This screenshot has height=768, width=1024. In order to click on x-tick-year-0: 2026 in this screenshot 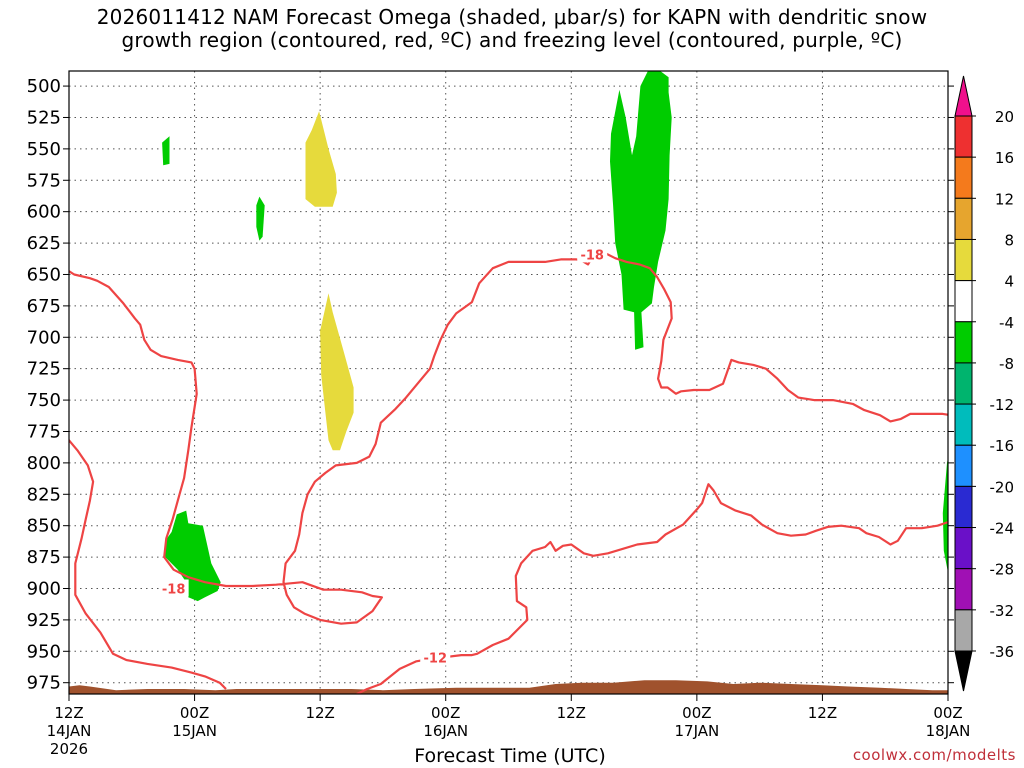, I will do `click(69, 749)`.